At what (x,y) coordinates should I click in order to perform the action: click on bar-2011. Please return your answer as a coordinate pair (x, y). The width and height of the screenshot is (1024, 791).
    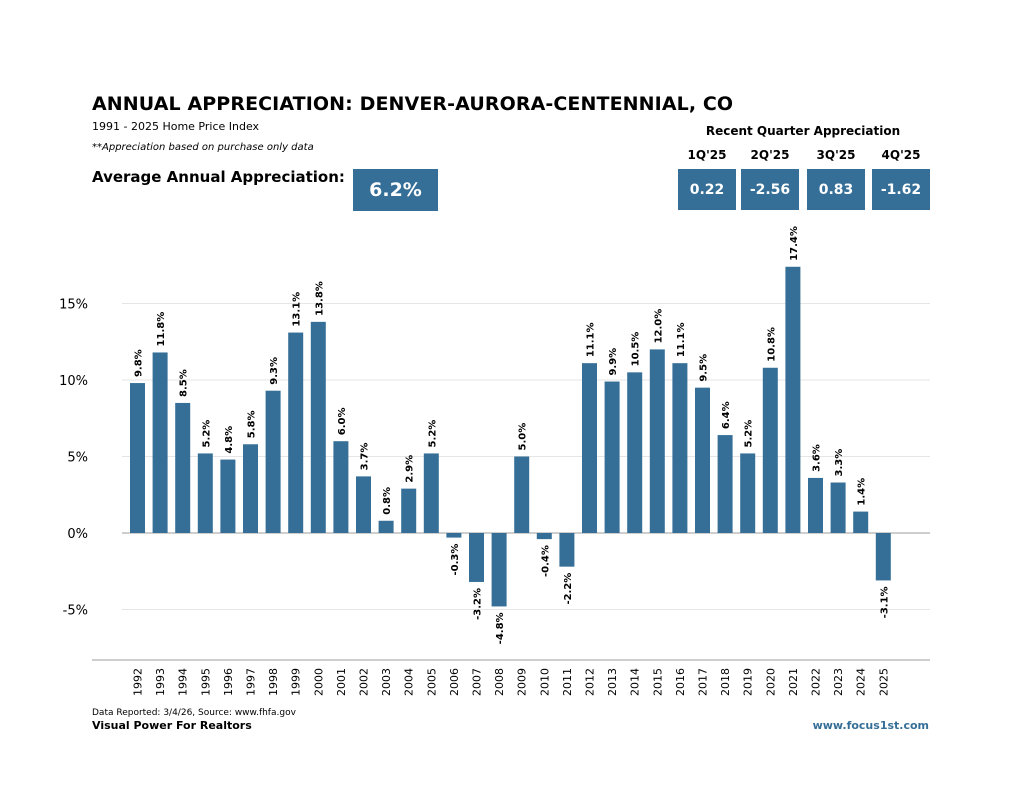
    Looking at the image, I should click on (567, 550).